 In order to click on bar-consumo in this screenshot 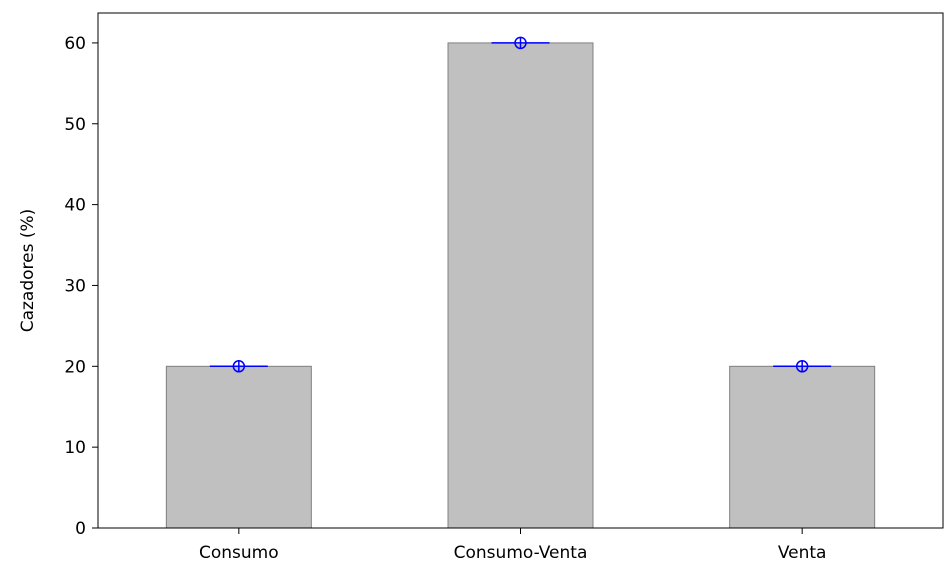, I will do `click(238, 447)`.